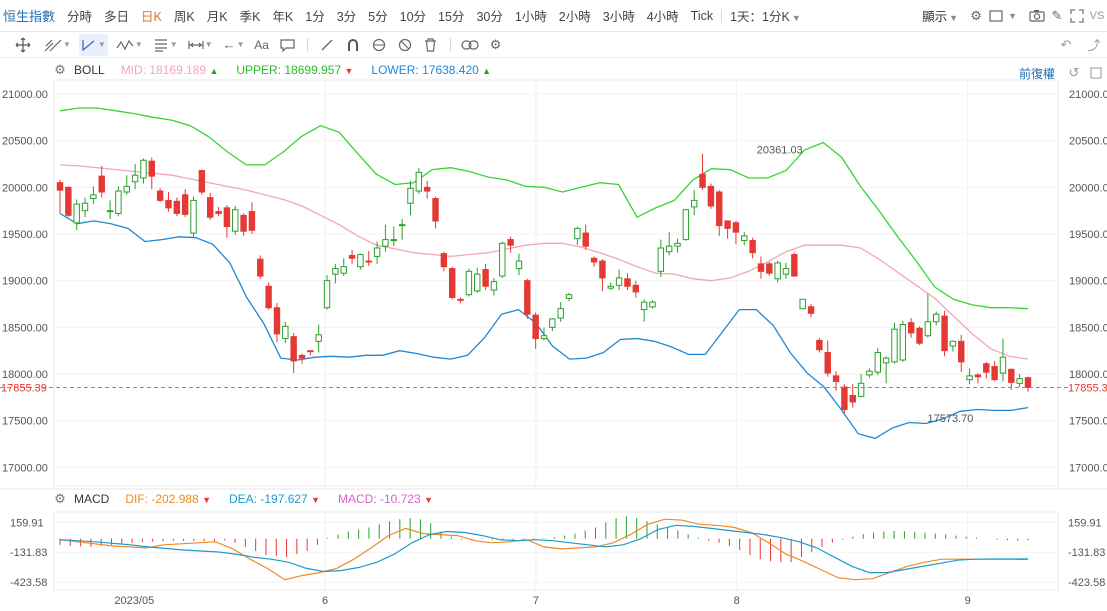 The height and width of the screenshot is (611, 1107). I want to click on arrow-tool-icon: ← ▼, so click(233, 44).